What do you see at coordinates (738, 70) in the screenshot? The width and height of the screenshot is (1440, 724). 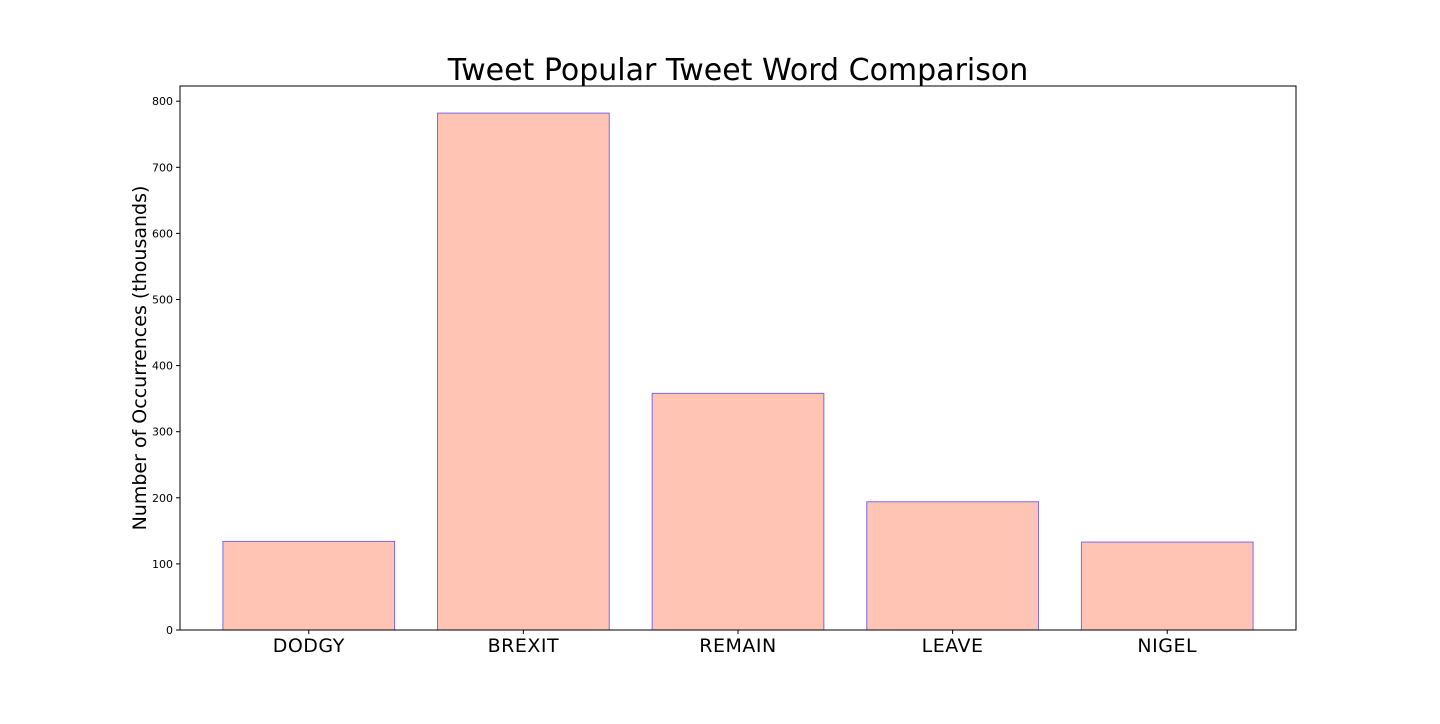 I see `chart-title: Tweet Popular Tweet Word Comparison` at bounding box center [738, 70].